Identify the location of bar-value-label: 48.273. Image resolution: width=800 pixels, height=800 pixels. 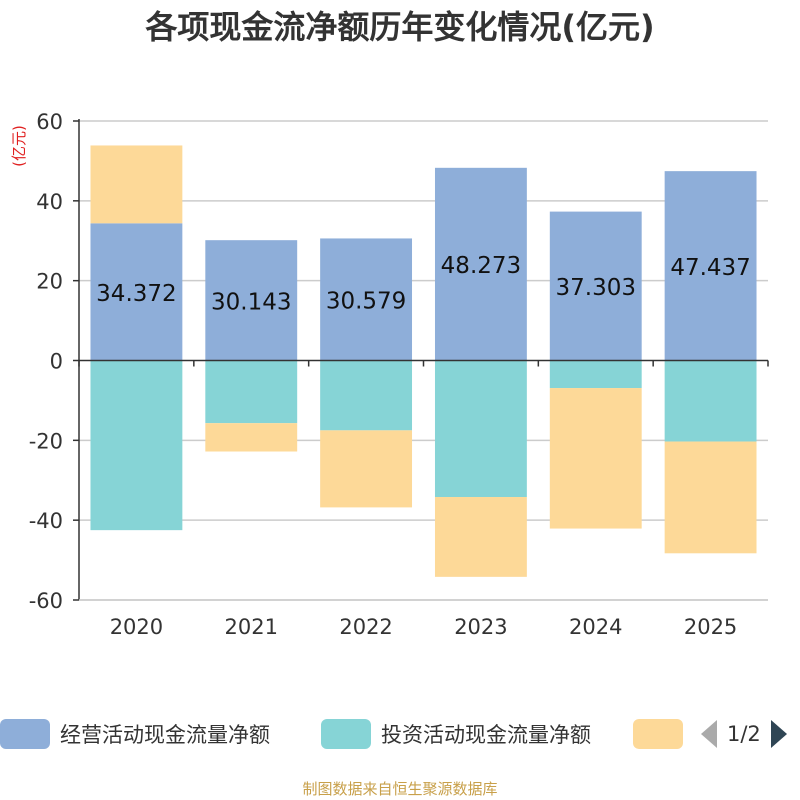
(481, 266).